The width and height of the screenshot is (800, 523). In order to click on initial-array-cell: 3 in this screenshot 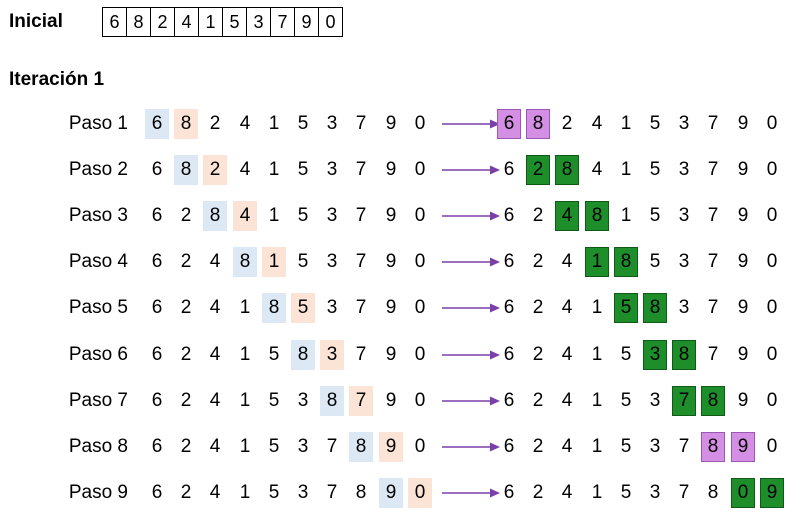, I will do `click(258, 22)`.